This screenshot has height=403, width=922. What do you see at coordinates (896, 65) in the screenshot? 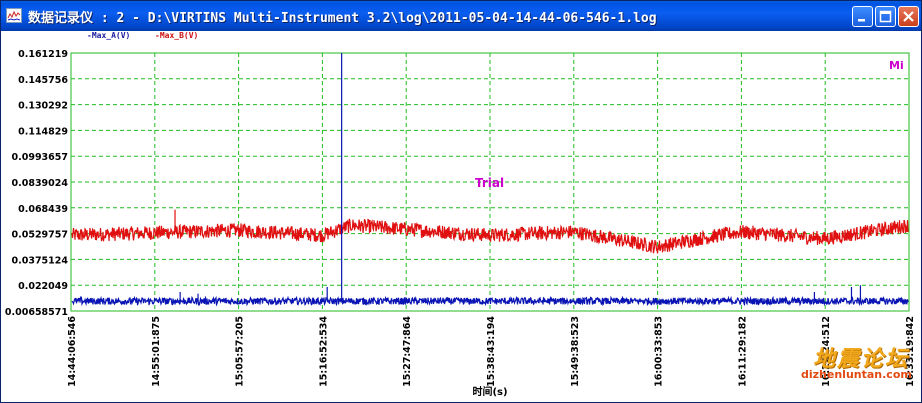
I see `mi-annotation: Mi` at bounding box center [896, 65].